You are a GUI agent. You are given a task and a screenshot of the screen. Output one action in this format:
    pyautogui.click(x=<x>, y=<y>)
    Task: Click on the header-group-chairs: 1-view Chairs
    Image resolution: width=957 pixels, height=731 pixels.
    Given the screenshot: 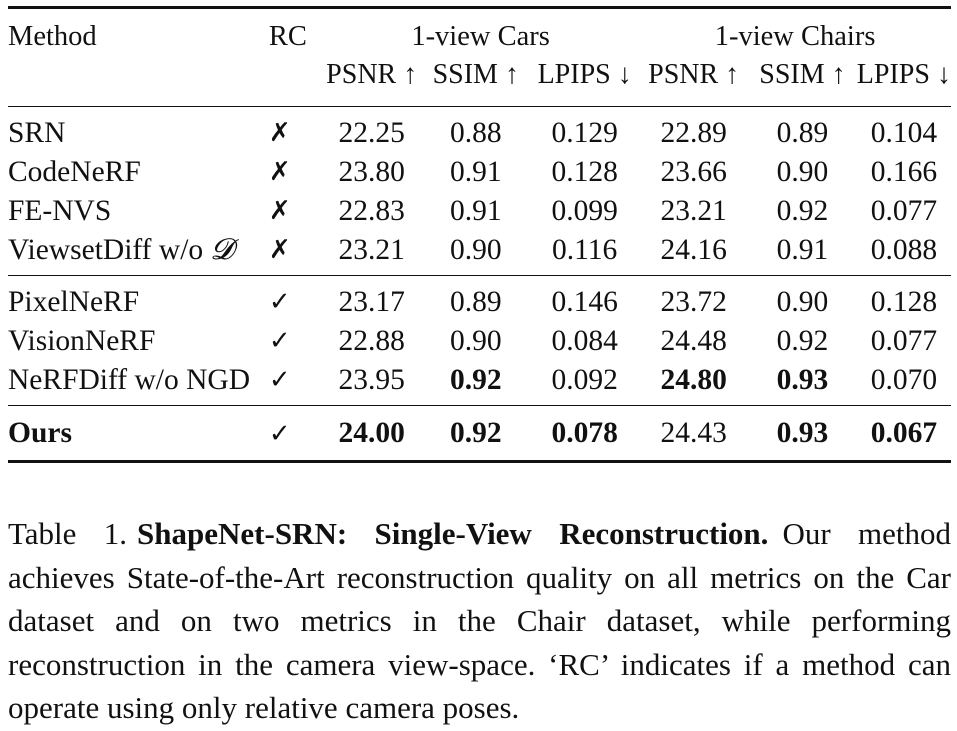 What is the action you would take?
    pyautogui.click(x=795, y=36)
    